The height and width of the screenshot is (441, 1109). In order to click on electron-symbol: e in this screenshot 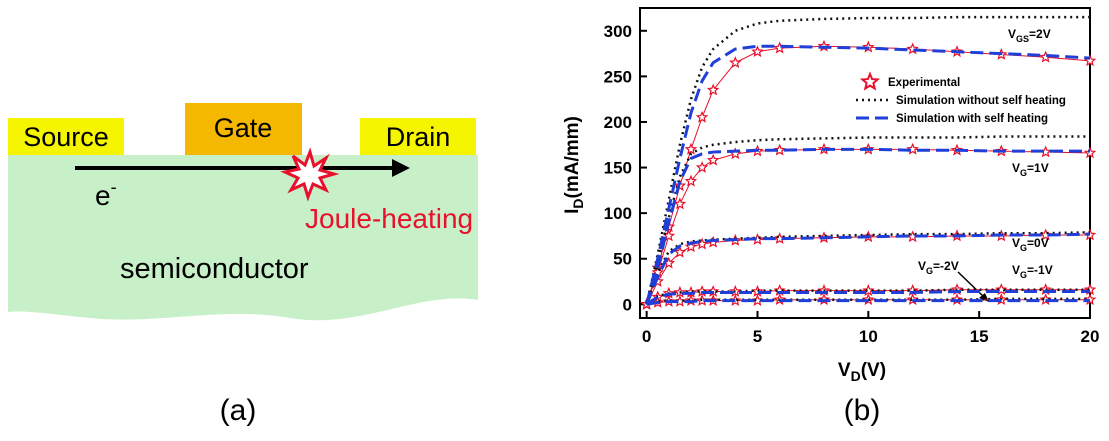, I will do `click(103, 195)`.